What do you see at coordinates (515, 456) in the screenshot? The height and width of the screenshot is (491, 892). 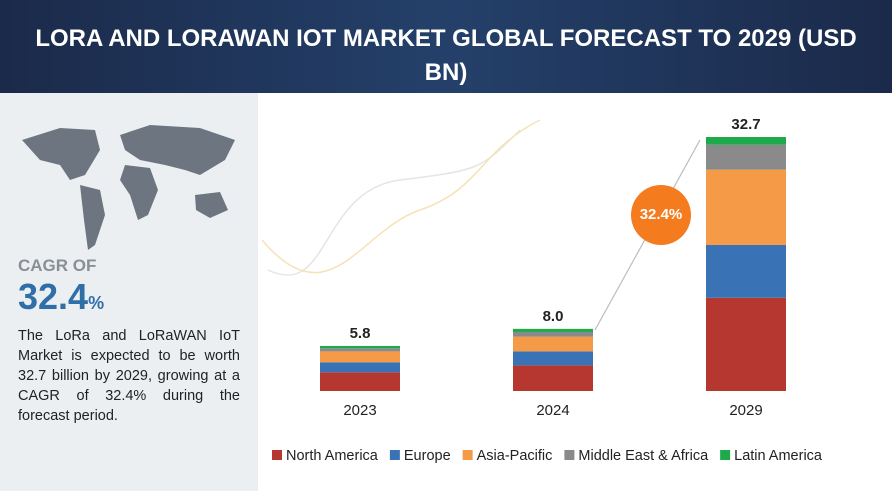 I see `legend-label: Asia-Pacific` at bounding box center [515, 456].